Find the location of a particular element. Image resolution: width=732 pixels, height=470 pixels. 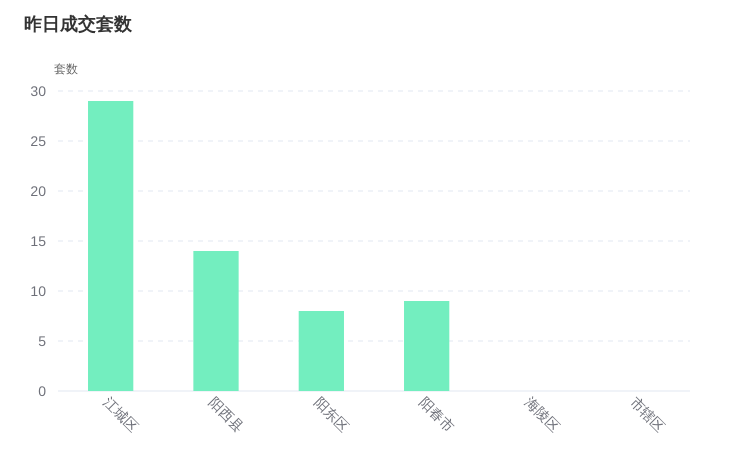

y-tick-label: 20 is located at coordinates (38, 191).